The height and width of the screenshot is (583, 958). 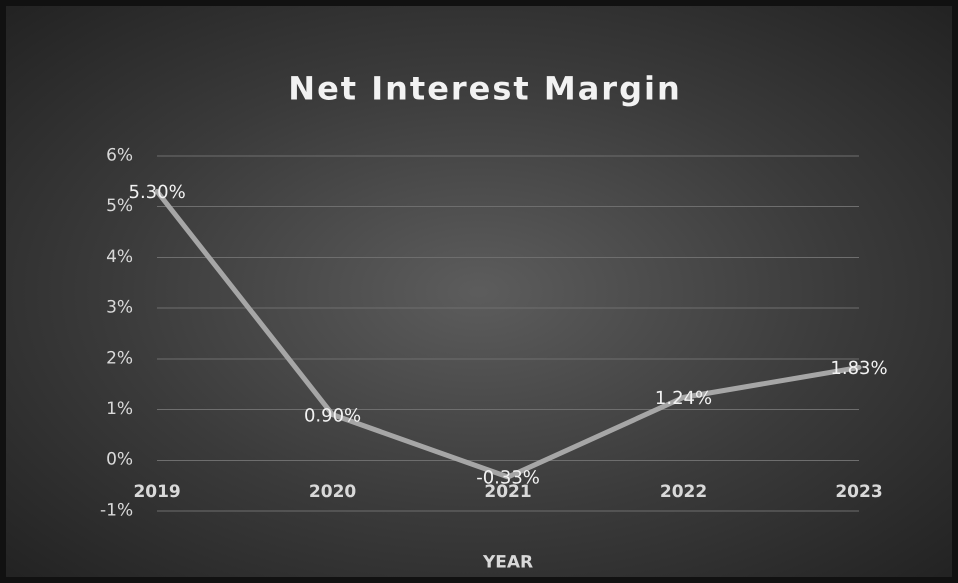 I want to click on x-tick-label: 2023, so click(x=859, y=492).